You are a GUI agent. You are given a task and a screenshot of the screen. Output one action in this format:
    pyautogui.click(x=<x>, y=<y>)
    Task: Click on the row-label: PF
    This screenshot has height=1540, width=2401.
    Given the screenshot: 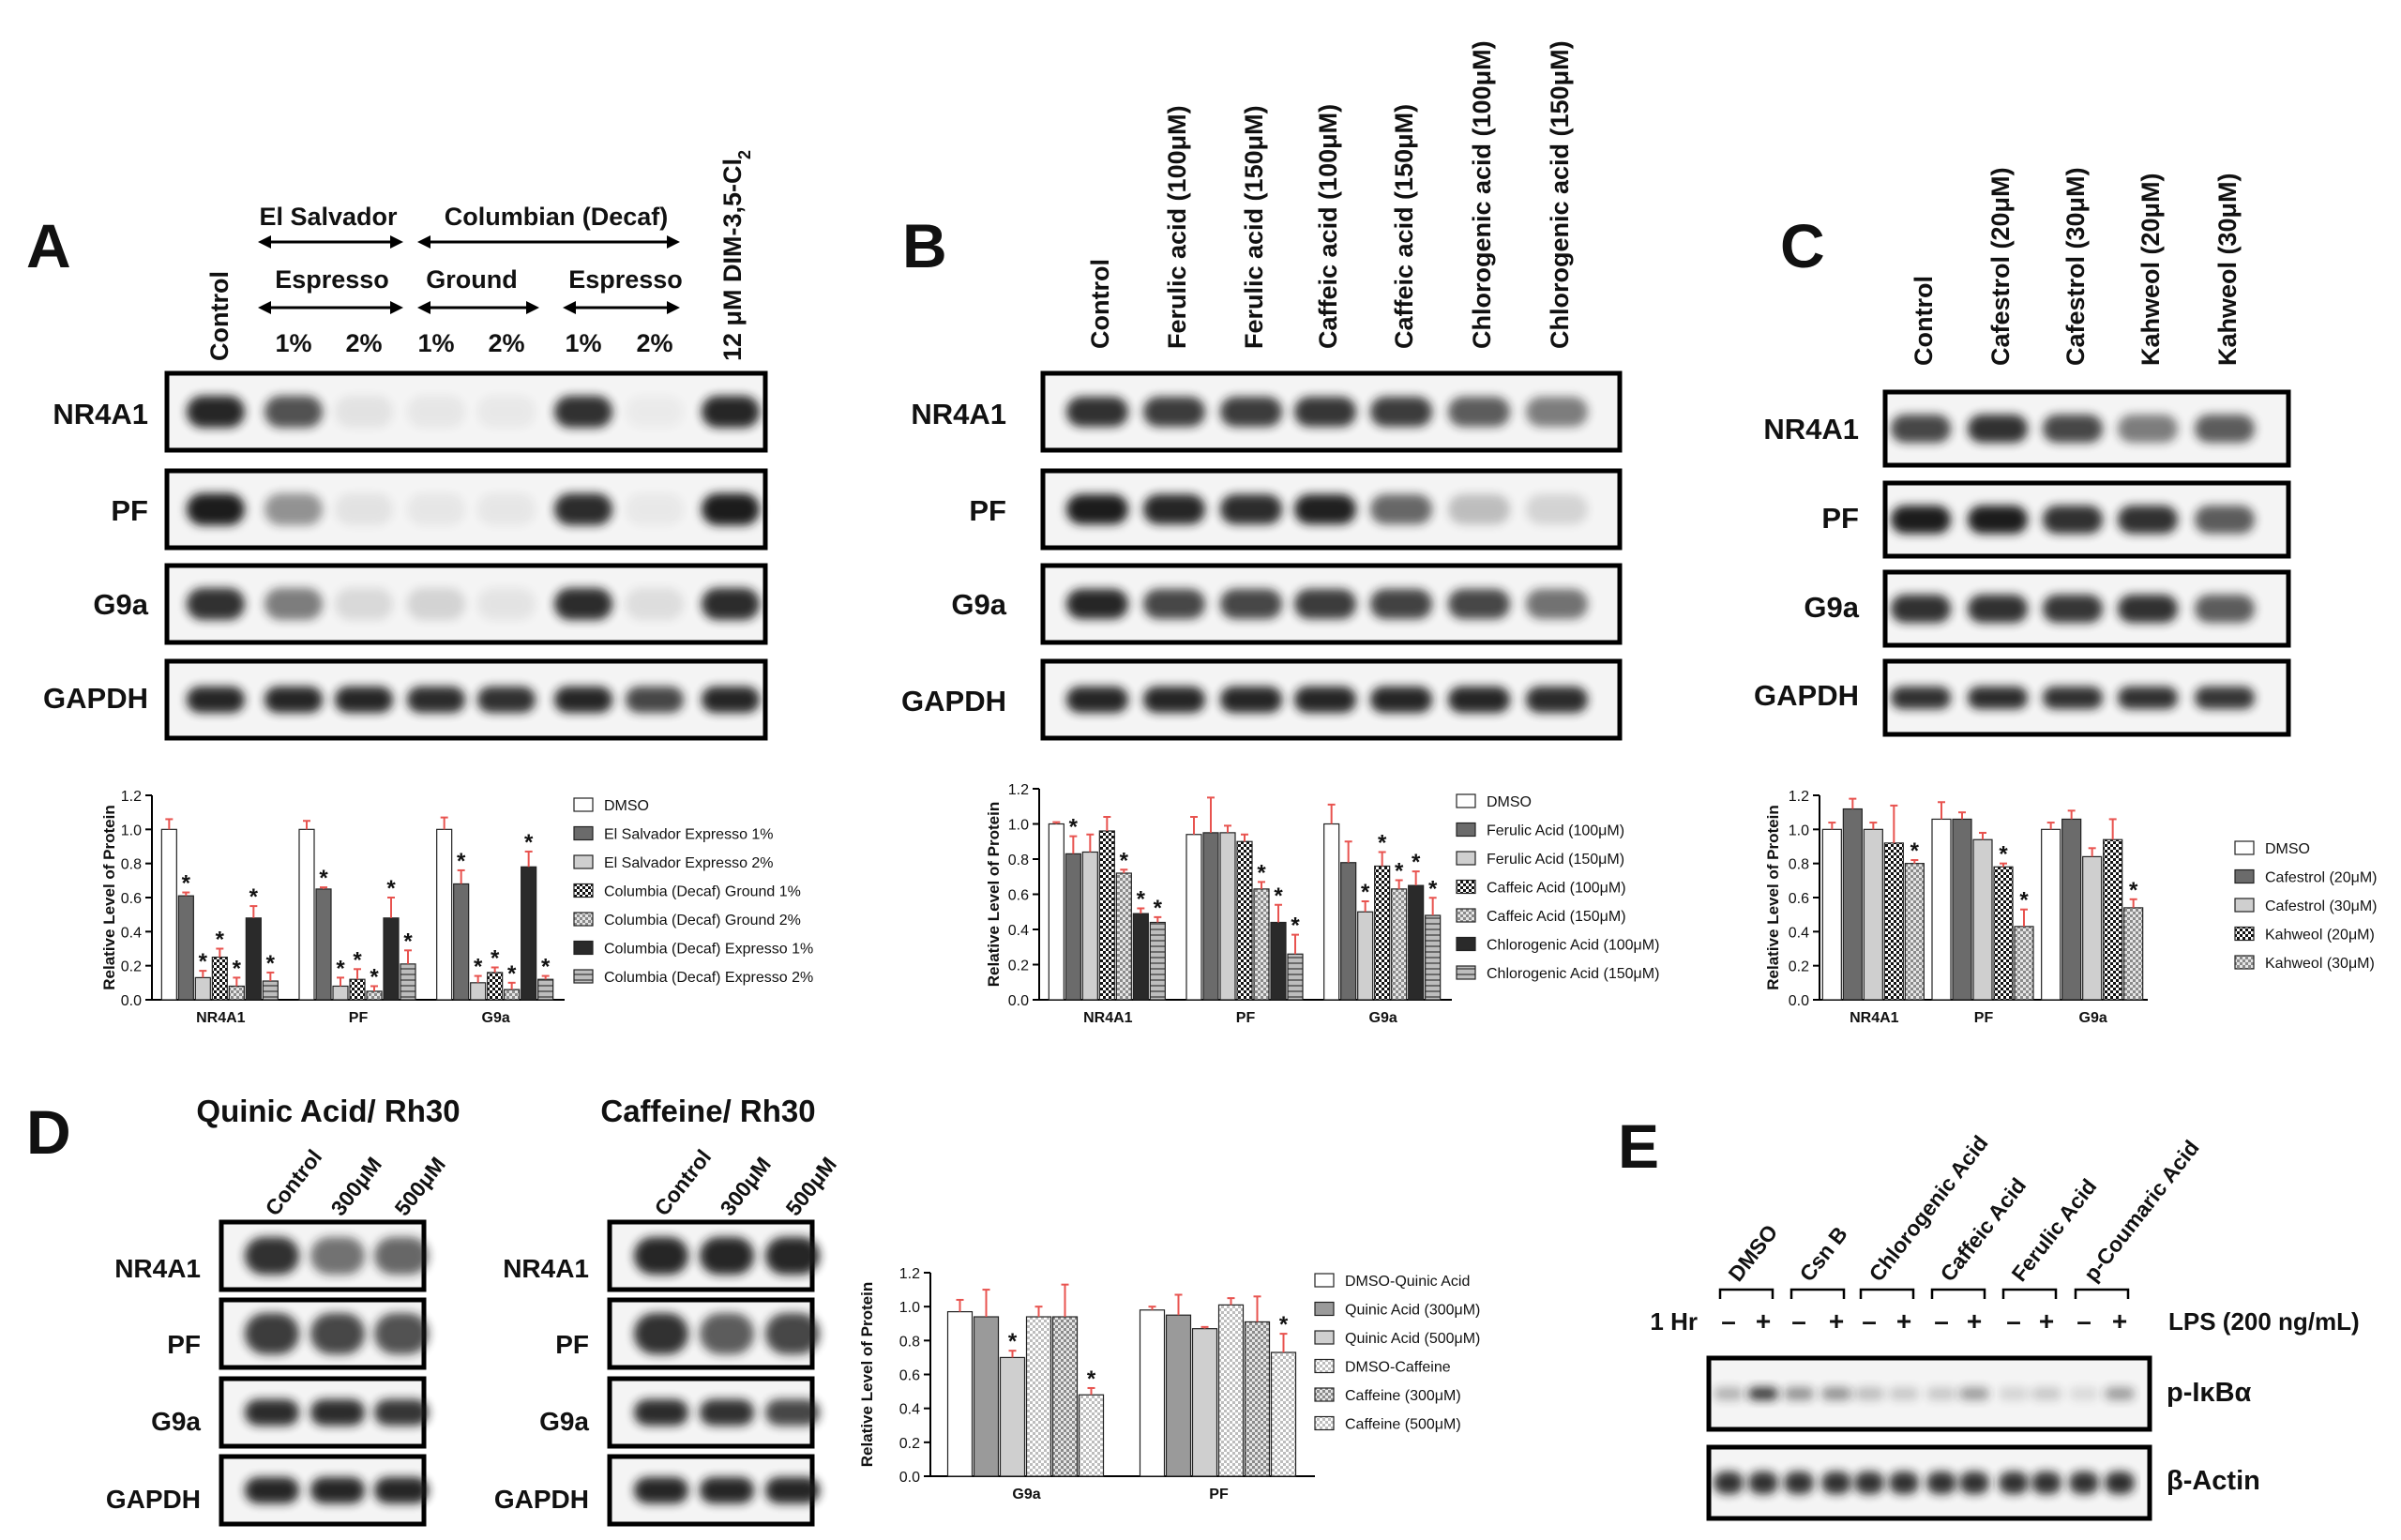 What is the action you would take?
    pyautogui.click(x=987, y=510)
    